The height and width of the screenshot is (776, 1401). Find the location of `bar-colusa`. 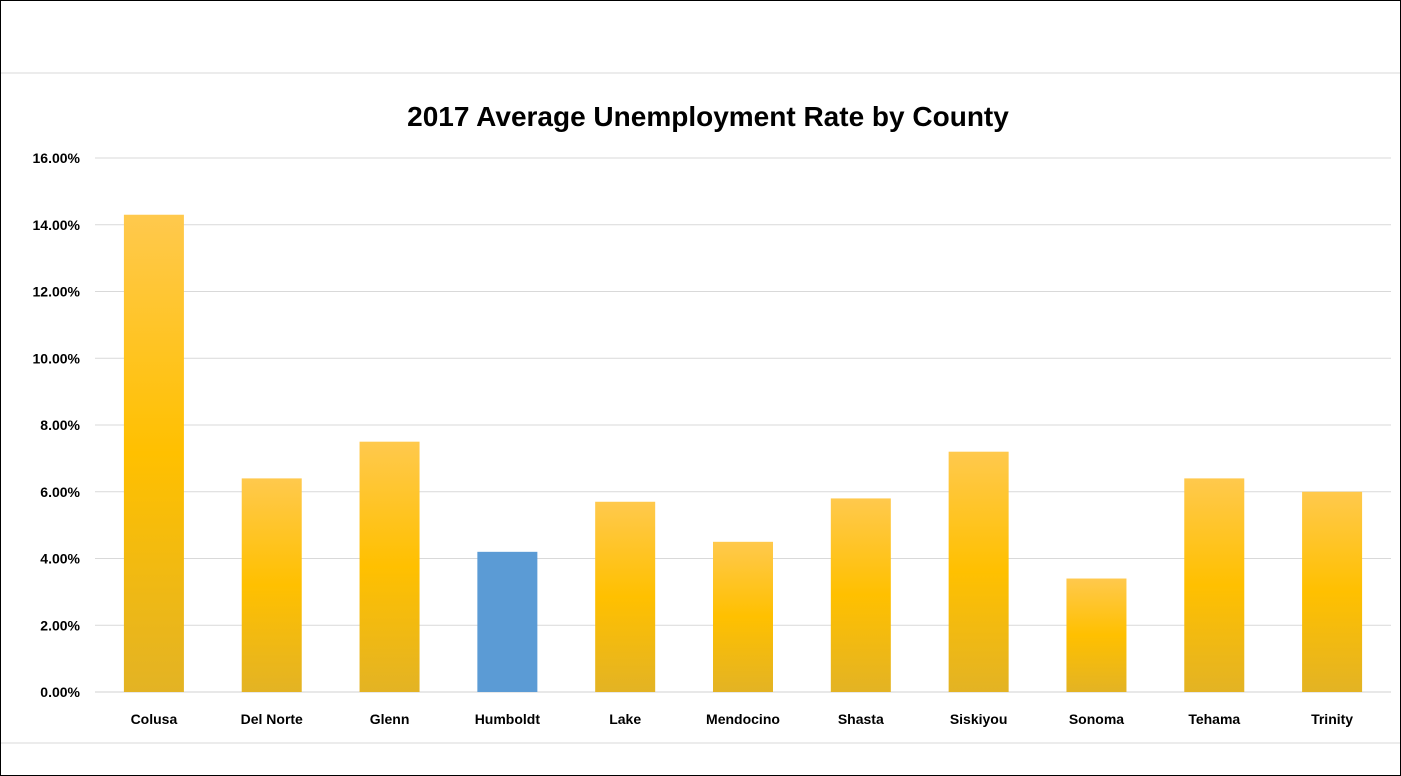

bar-colusa is located at coordinates (153, 453).